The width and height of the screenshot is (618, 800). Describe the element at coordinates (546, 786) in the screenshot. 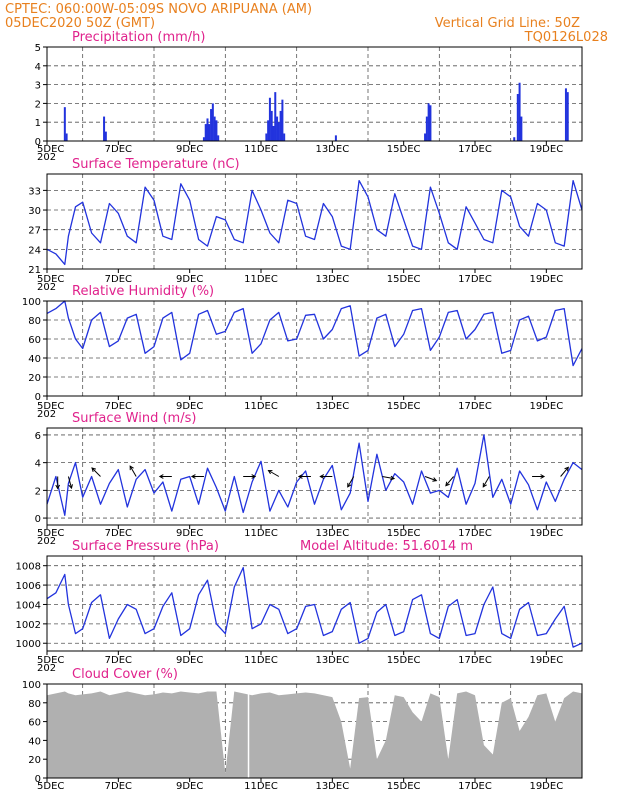

I see `cloud-xtick-label: 19DEC` at that location.